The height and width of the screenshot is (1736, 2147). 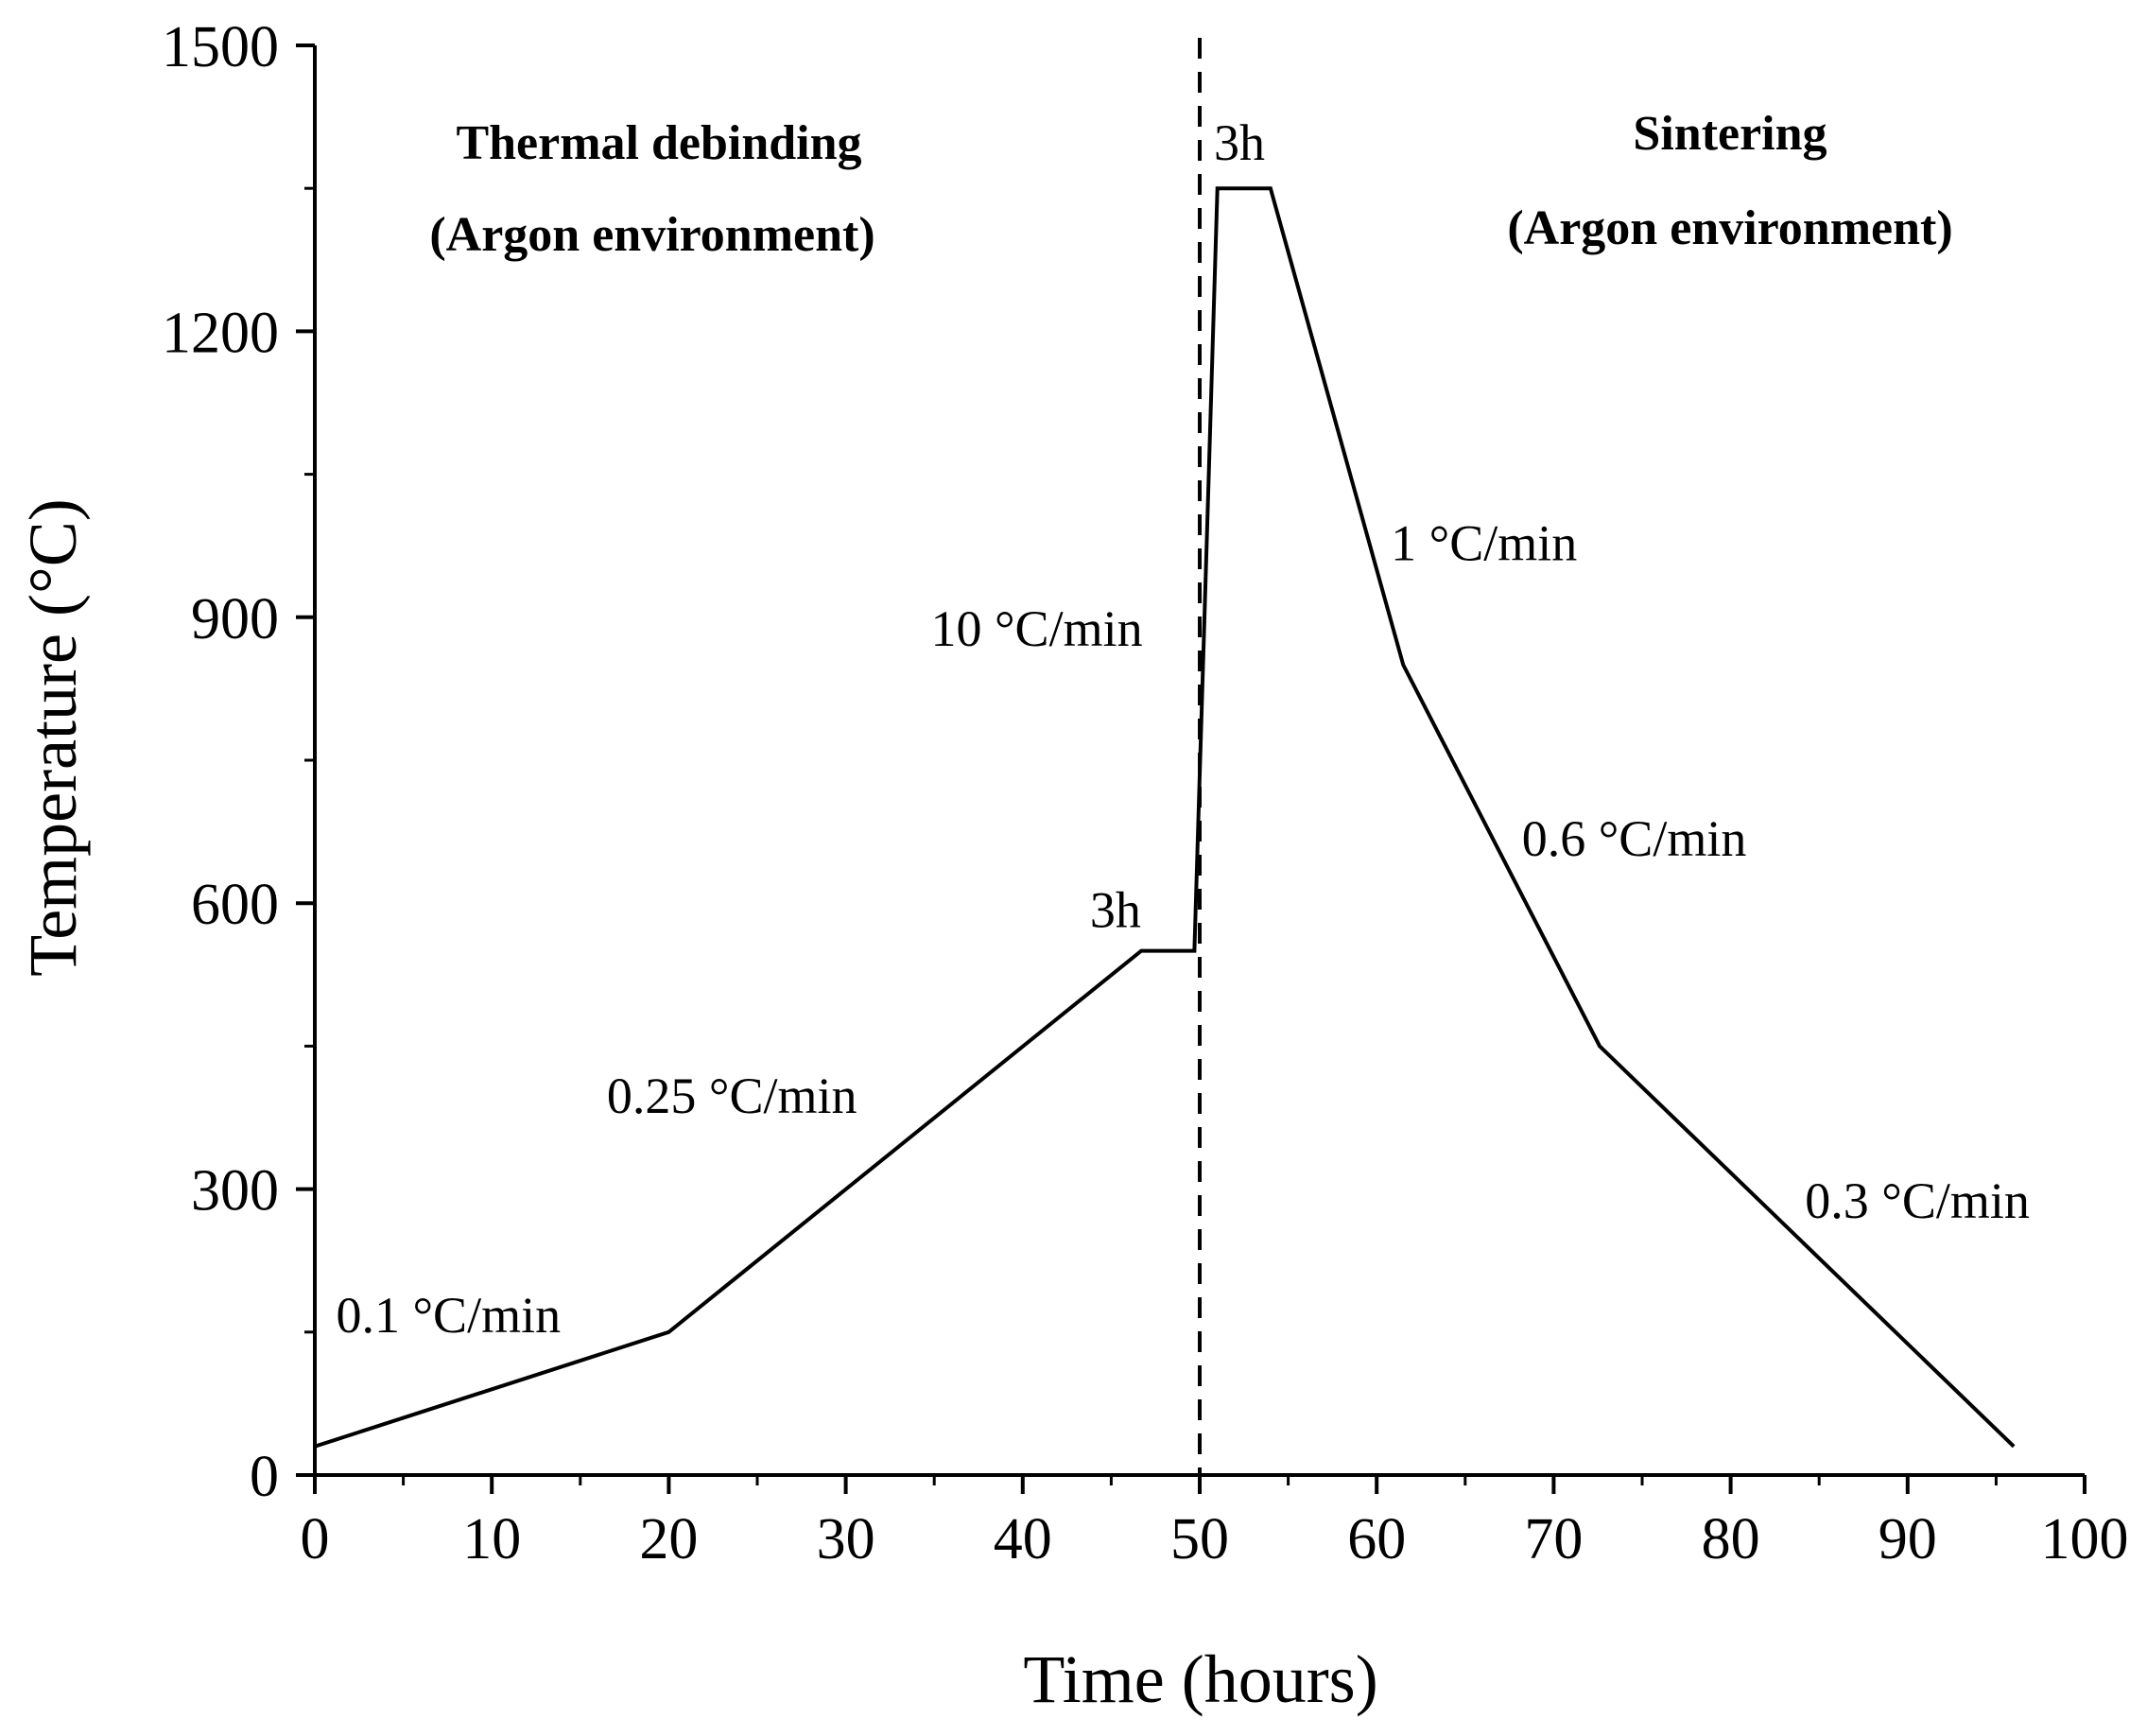 I want to click on rate-annotation-2: 3h, so click(x=1115, y=909).